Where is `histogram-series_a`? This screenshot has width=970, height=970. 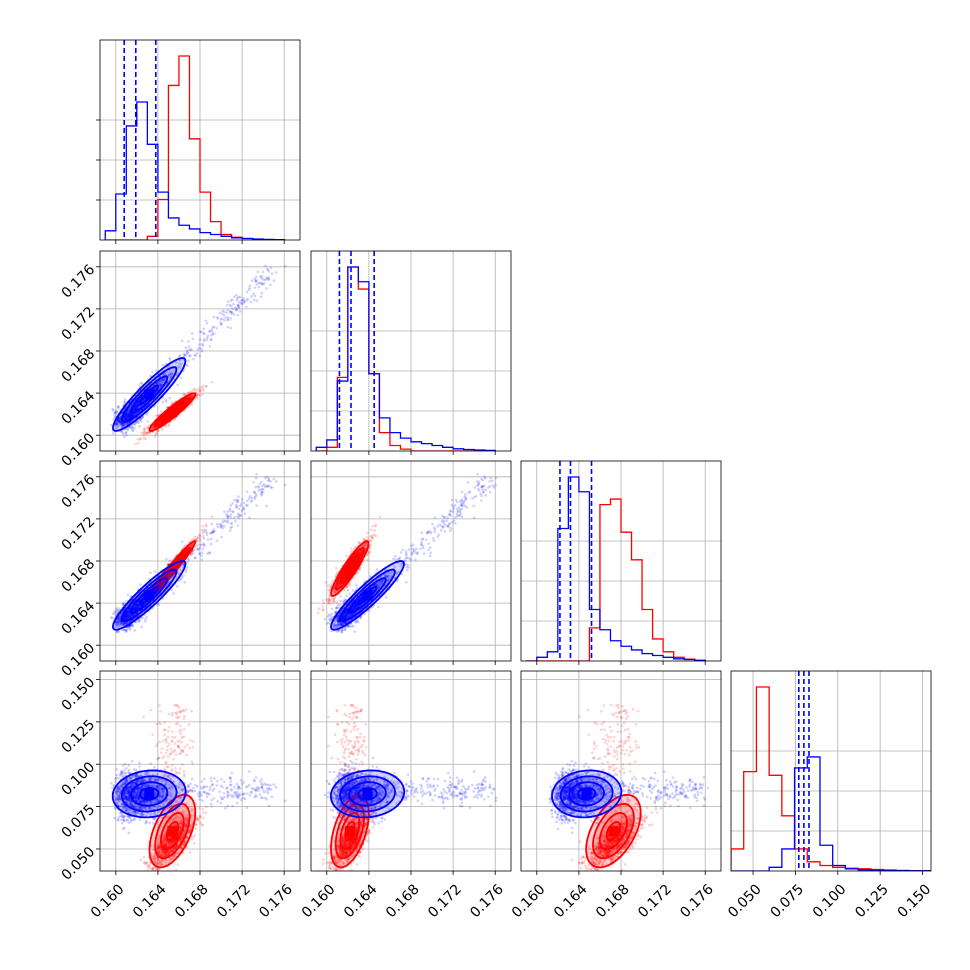
histogram-series_a is located at coordinates (194, 170).